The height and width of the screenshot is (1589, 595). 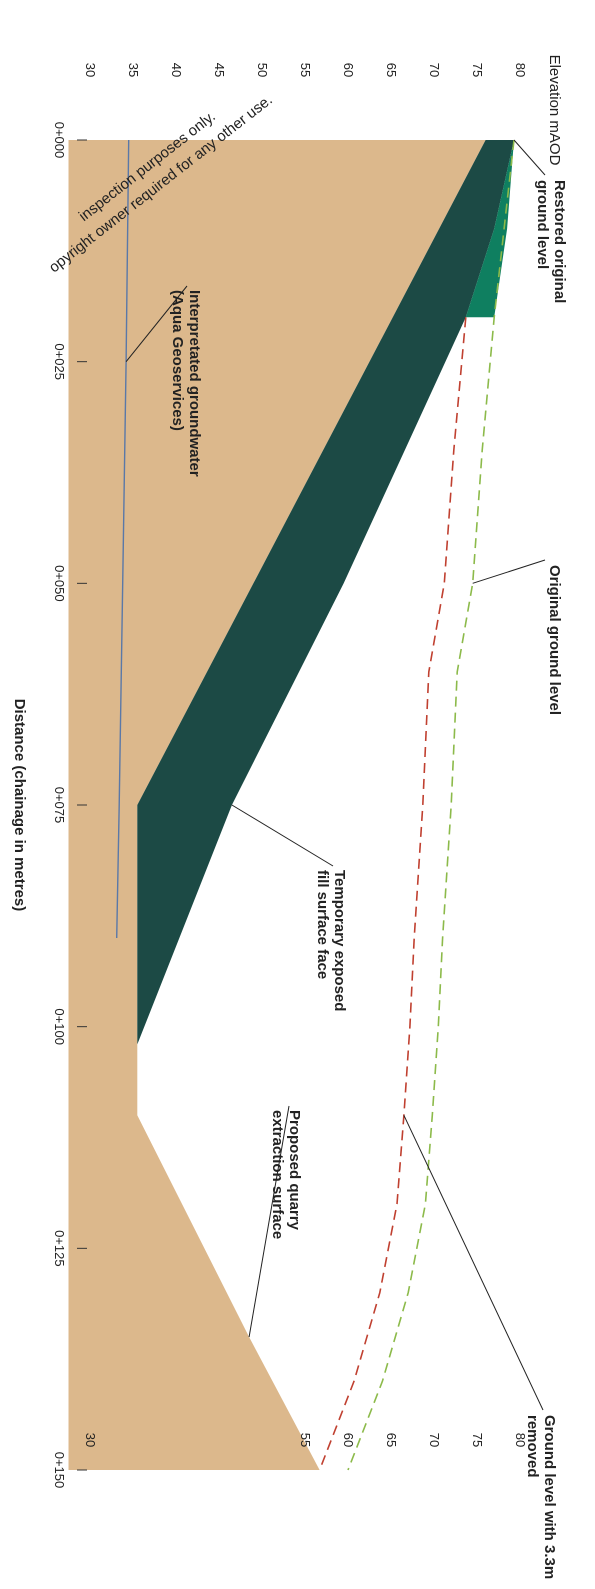 I want to click on y-tick-label: 65, so click(x=391, y=70).